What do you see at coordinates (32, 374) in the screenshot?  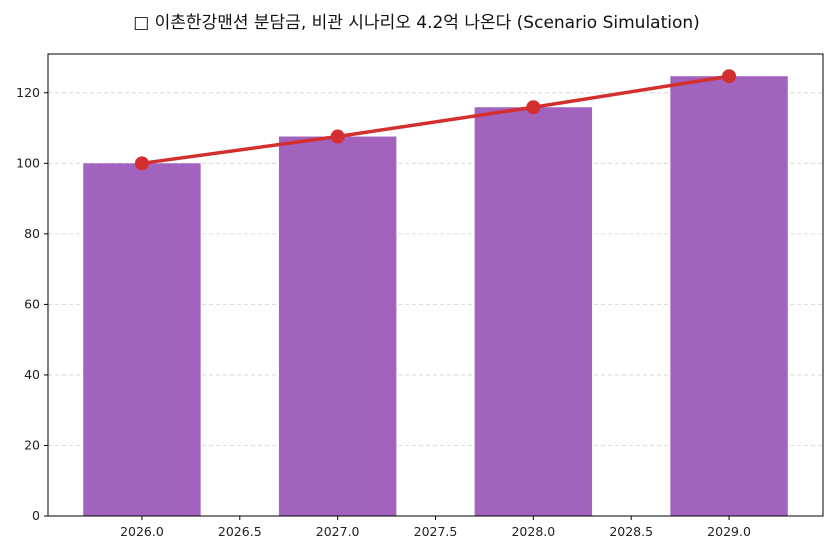 I see `y-tick-label: 40` at bounding box center [32, 374].